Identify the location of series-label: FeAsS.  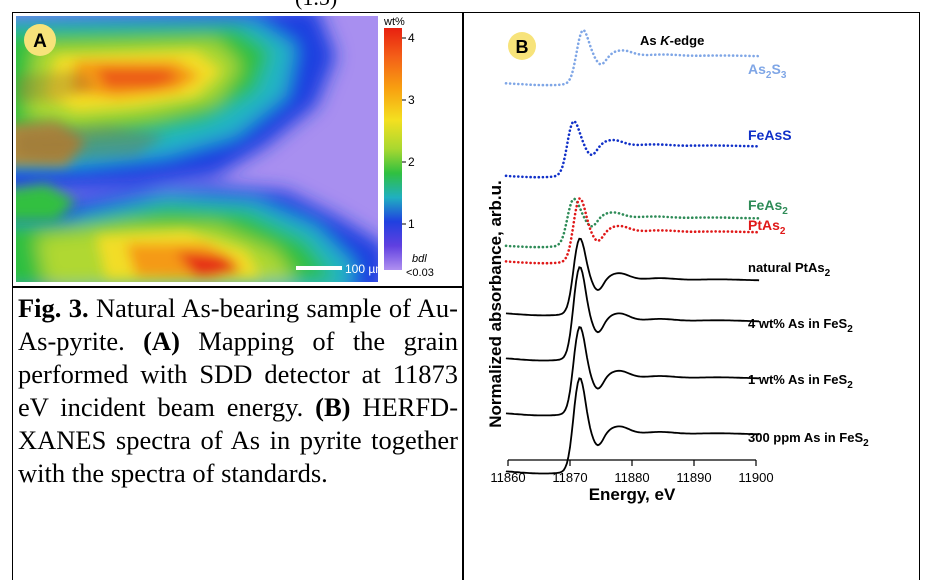
(770, 135).